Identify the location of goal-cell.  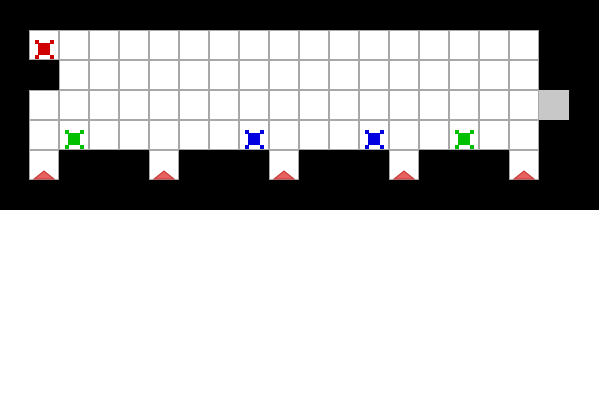
(554, 105).